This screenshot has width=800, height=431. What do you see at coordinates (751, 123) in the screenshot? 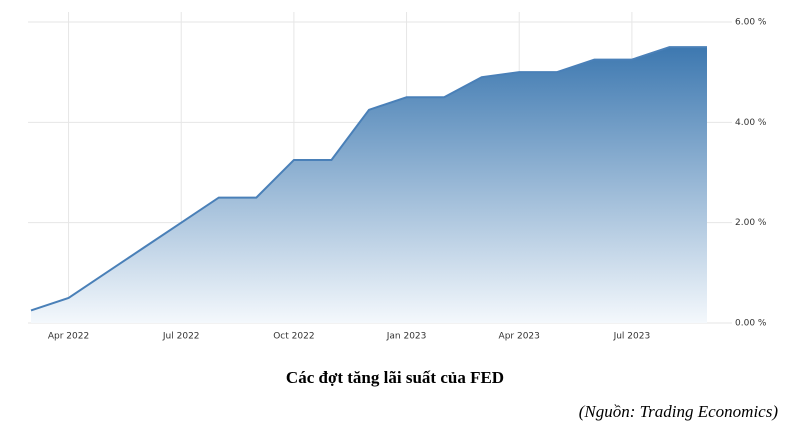
I see `y-tick-label: 4.00 %` at bounding box center [751, 123].